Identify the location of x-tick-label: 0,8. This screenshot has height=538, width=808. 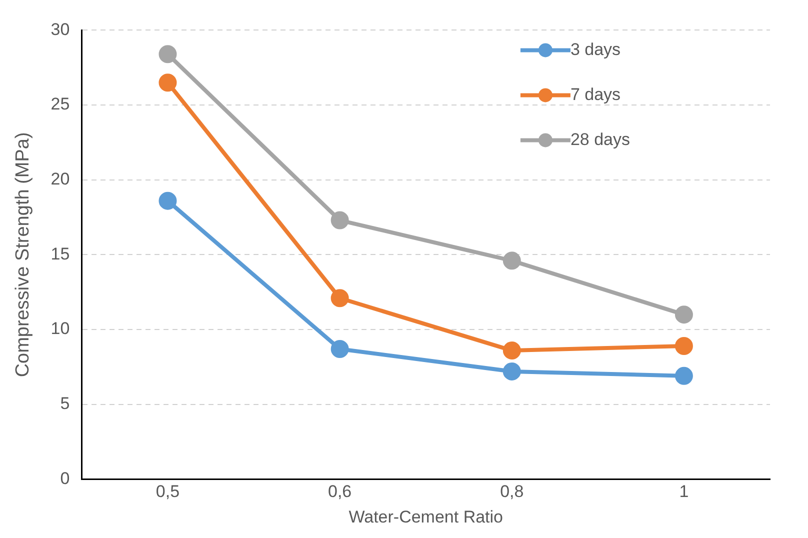
(512, 492).